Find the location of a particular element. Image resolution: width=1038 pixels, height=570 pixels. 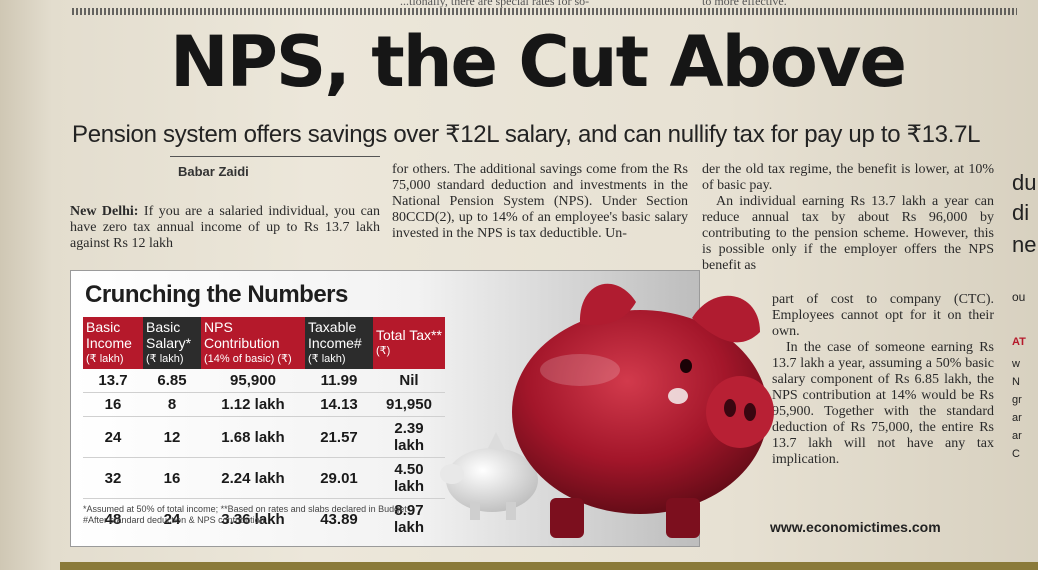

headline: NPS, the Cut Above is located at coordinates (538, 62).